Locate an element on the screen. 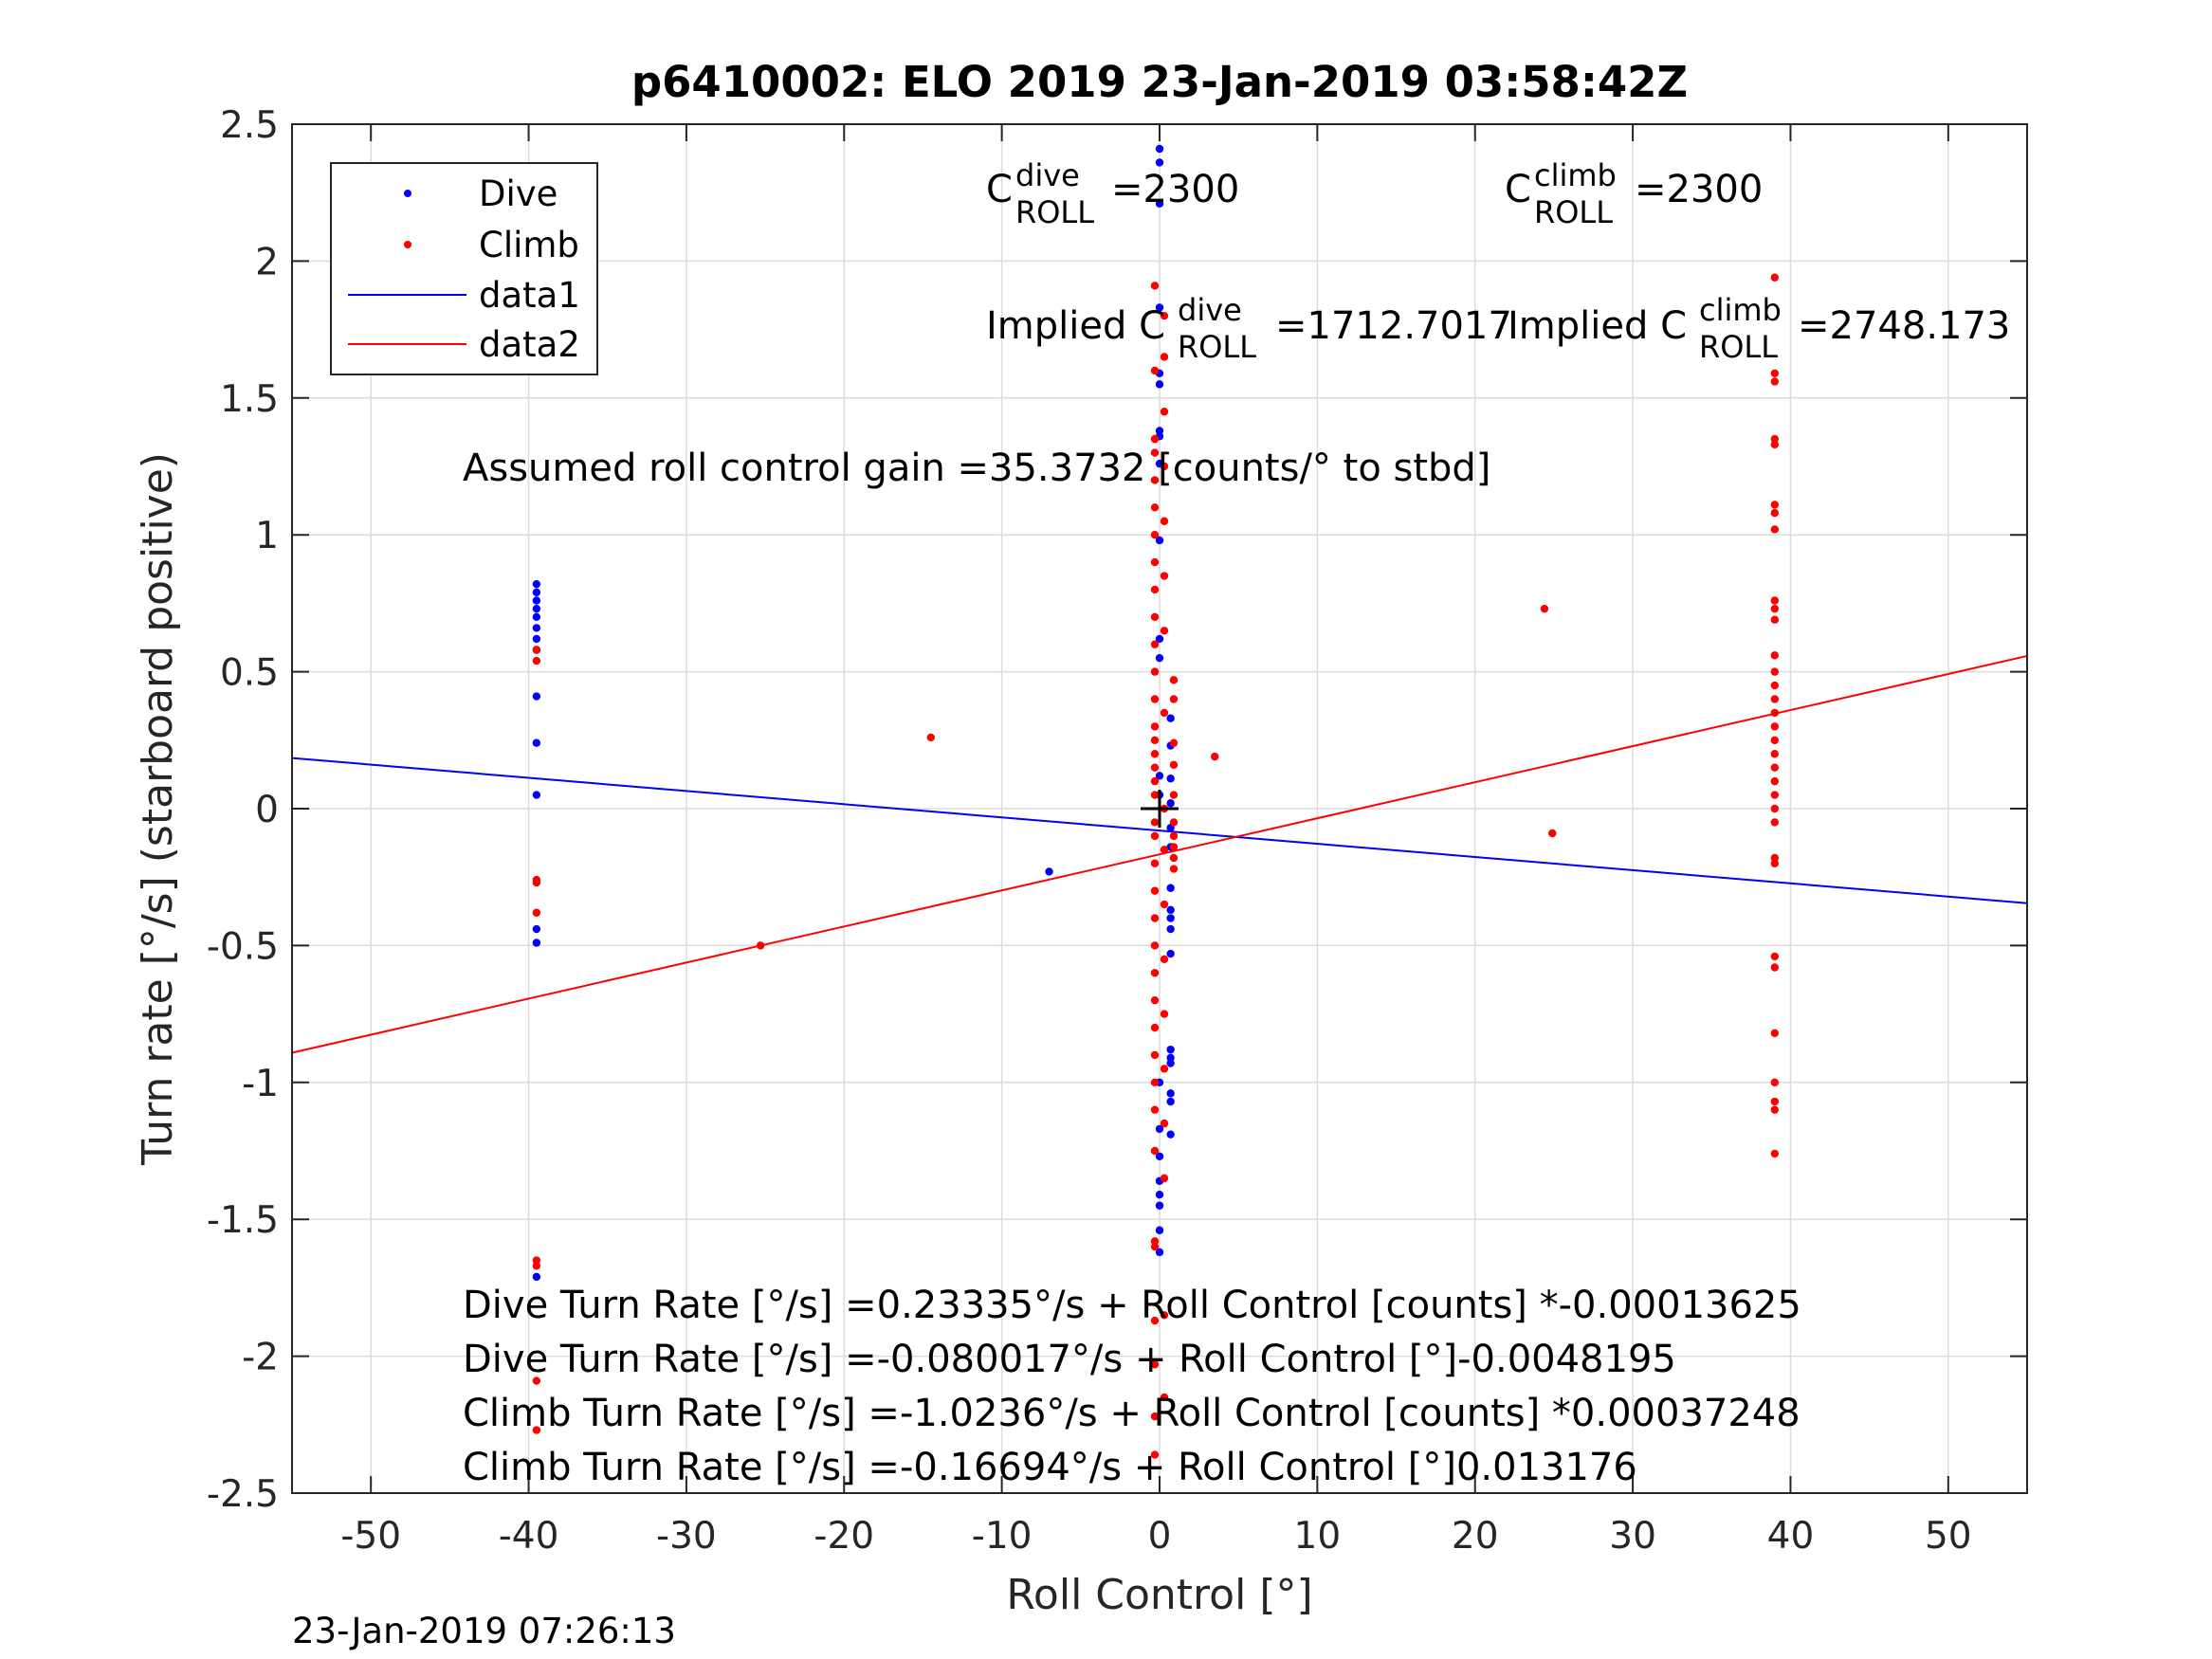 The height and width of the screenshot is (1659, 2212). implied-climb-prefix: Implied C is located at coordinates (1597, 326).